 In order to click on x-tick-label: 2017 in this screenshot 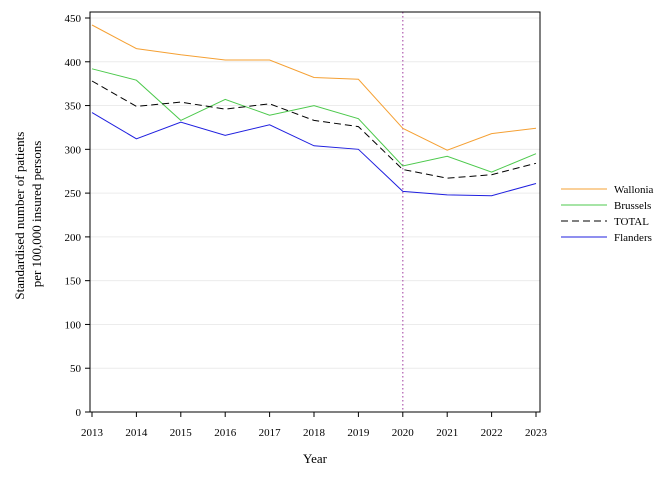, I will do `click(270, 433)`.